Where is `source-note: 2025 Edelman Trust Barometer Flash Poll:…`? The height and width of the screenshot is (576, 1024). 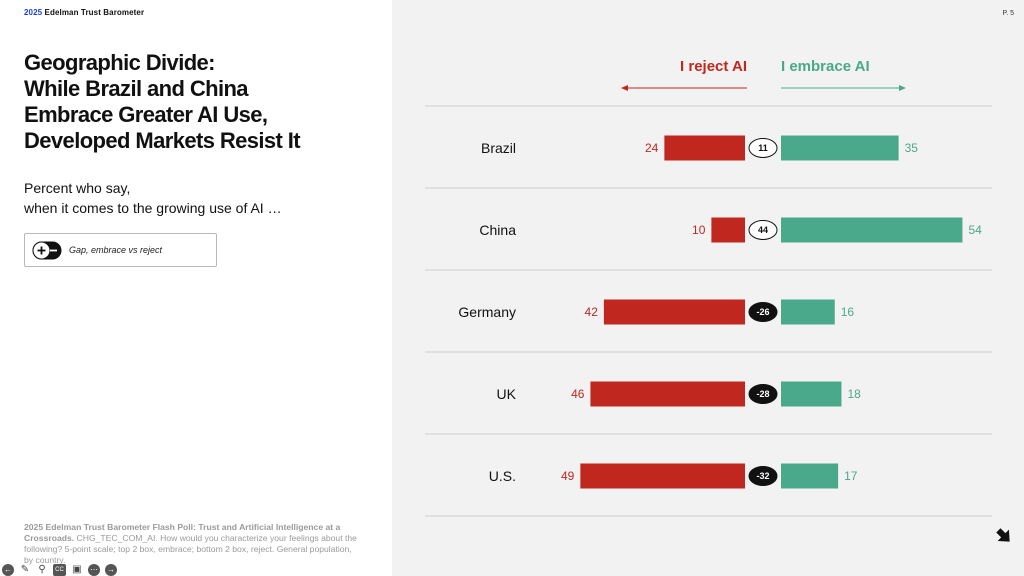 source-note: 2025 Edelman Trust Barometer Flash Poll:… is located at coordinates (192, 544).